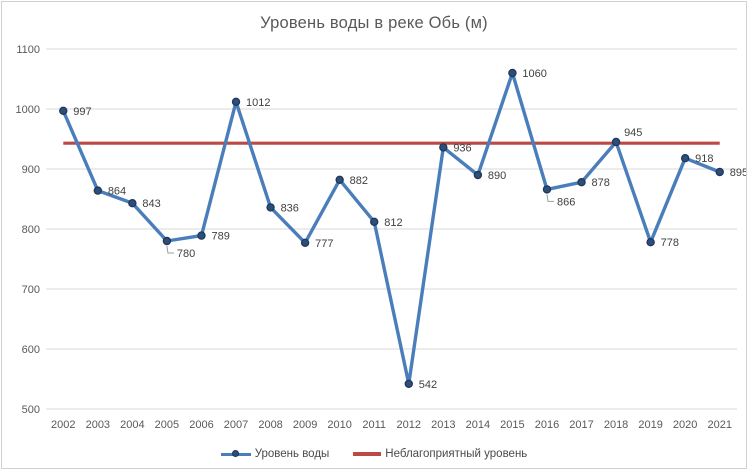 The image size is (748, 470). Describe the element at coordinates (393, 223) in the screenshot. I see `data-point-label: 812` at that location.